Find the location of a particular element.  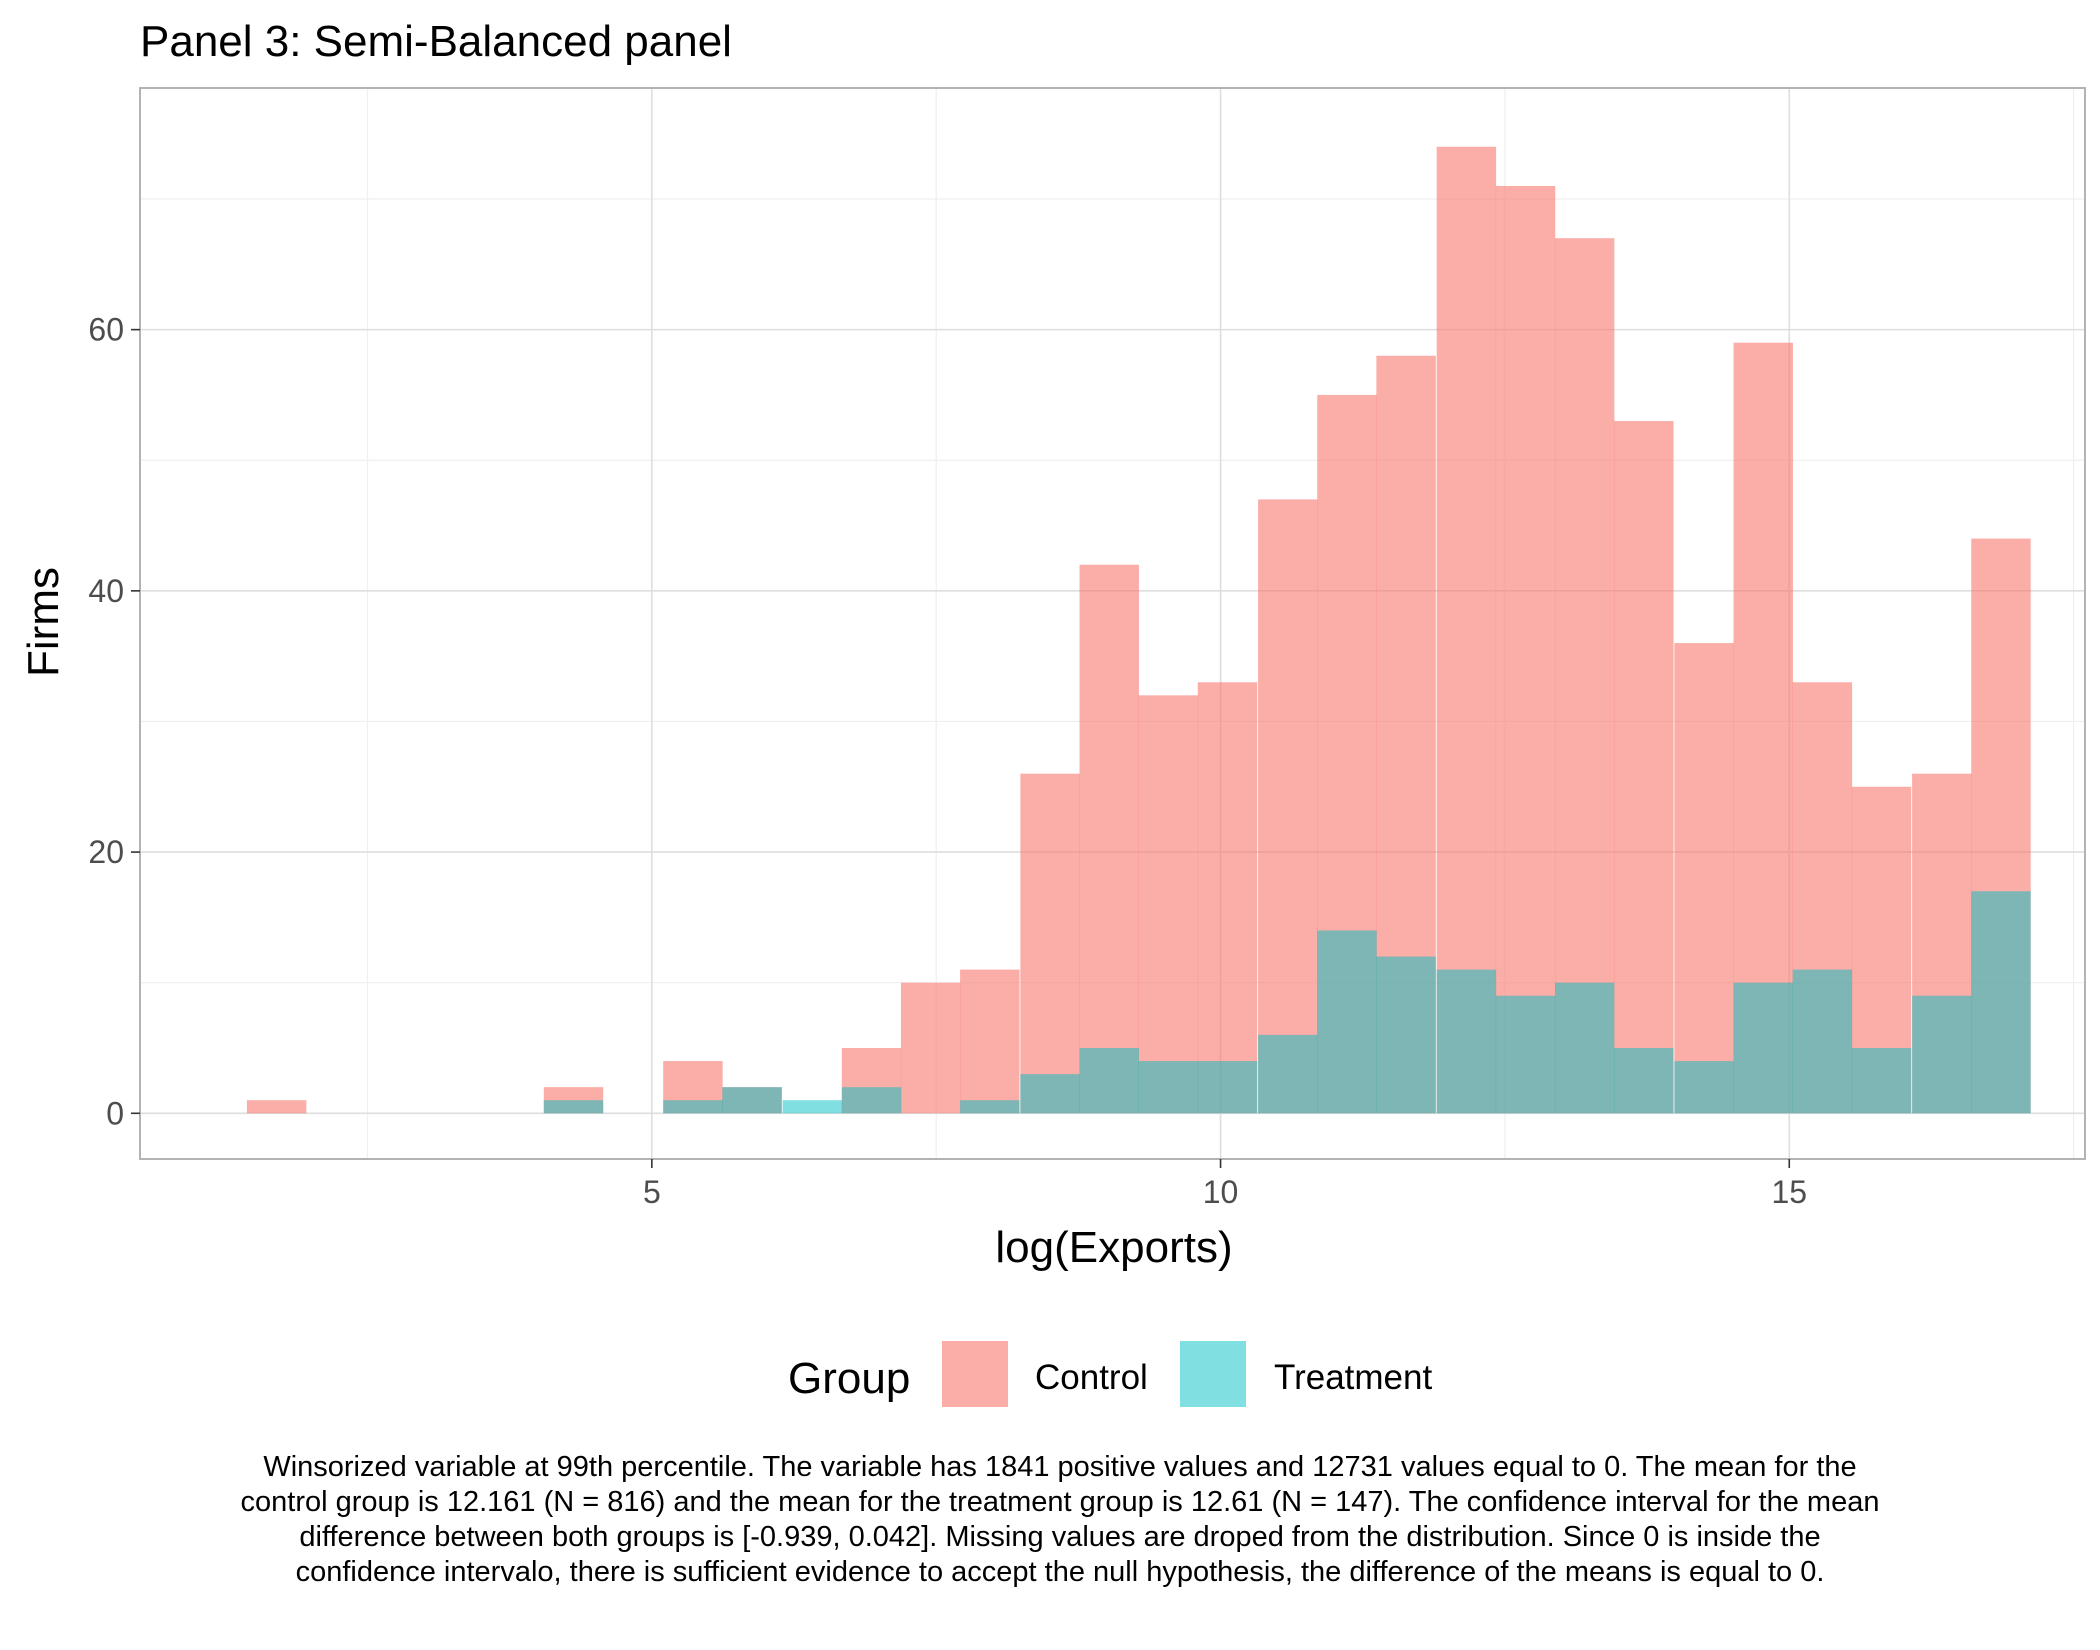

legend-key-treatment is located at coordinates (1213, 1374).